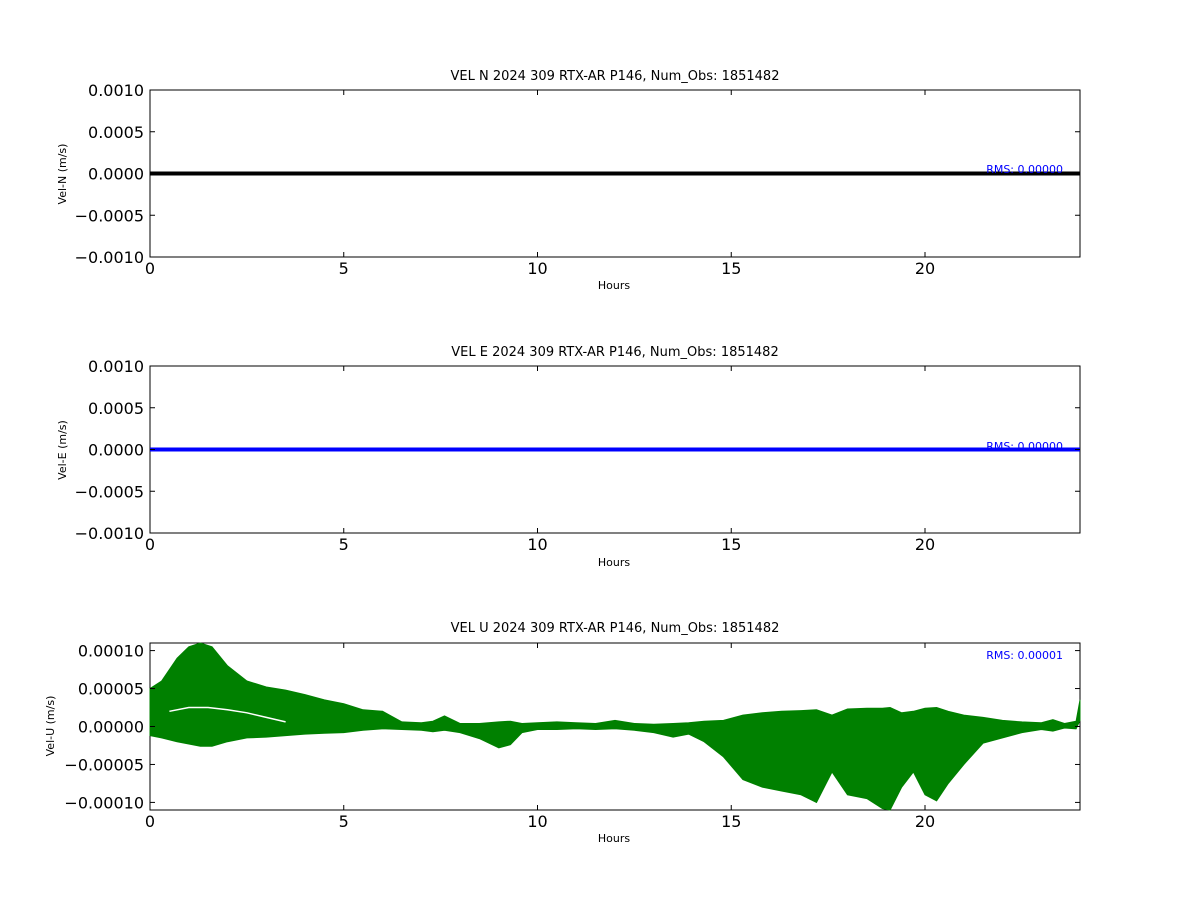  Describe the element at coordinates (104, 802) in the screenshot. I see `y-tick-label: −0.00010` at that location.